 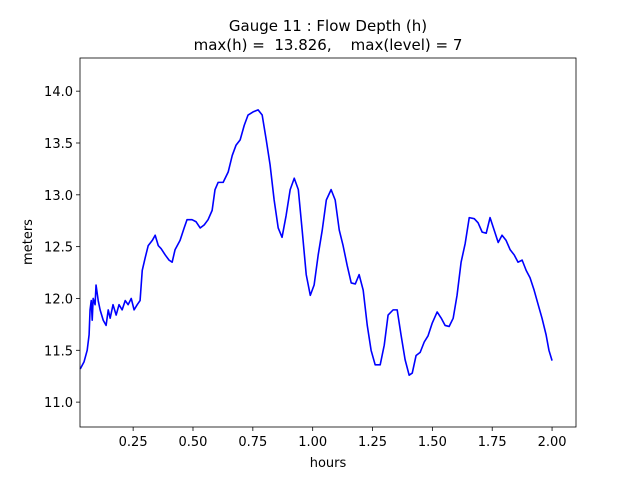 What do you see at coordinates (328, 45) in the screenshot?
I see `chart-subtitle: max(h) = 13.826, max(level) = 7` at bounding box center [328, 45].